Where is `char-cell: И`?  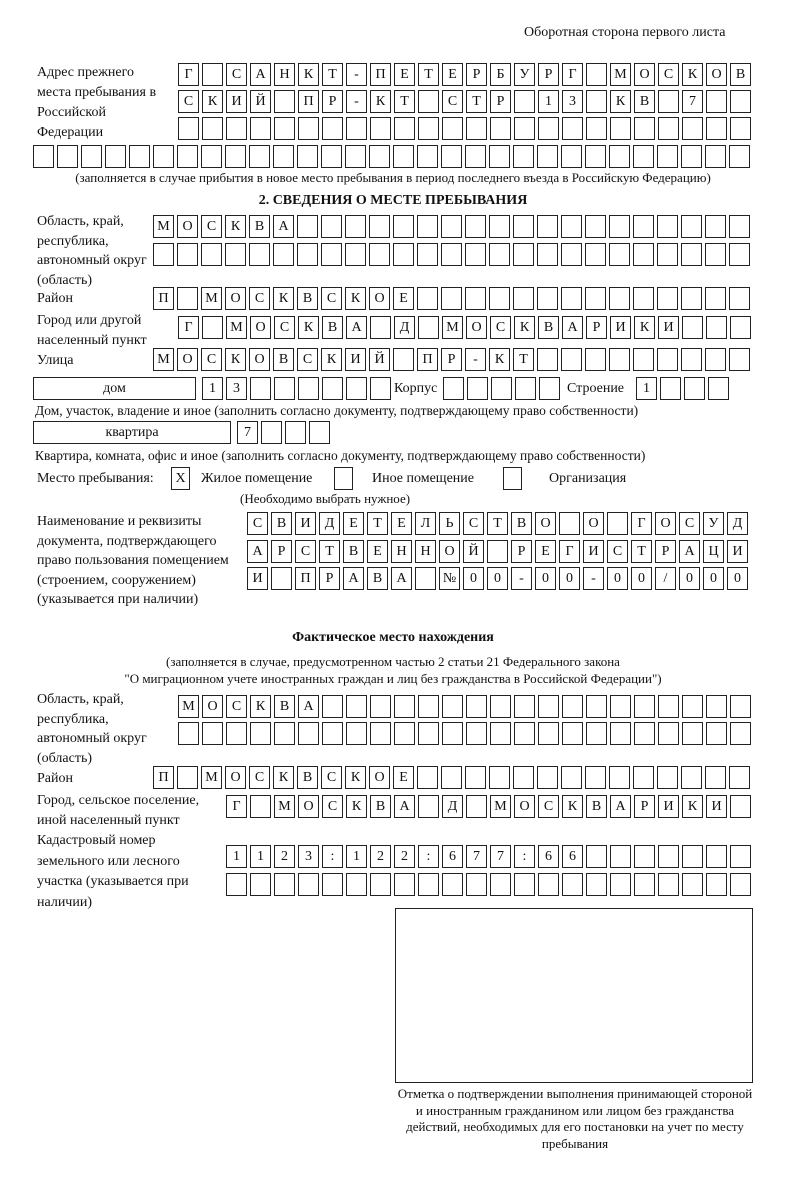 char-cell: И is located at coordinates (737, 551).